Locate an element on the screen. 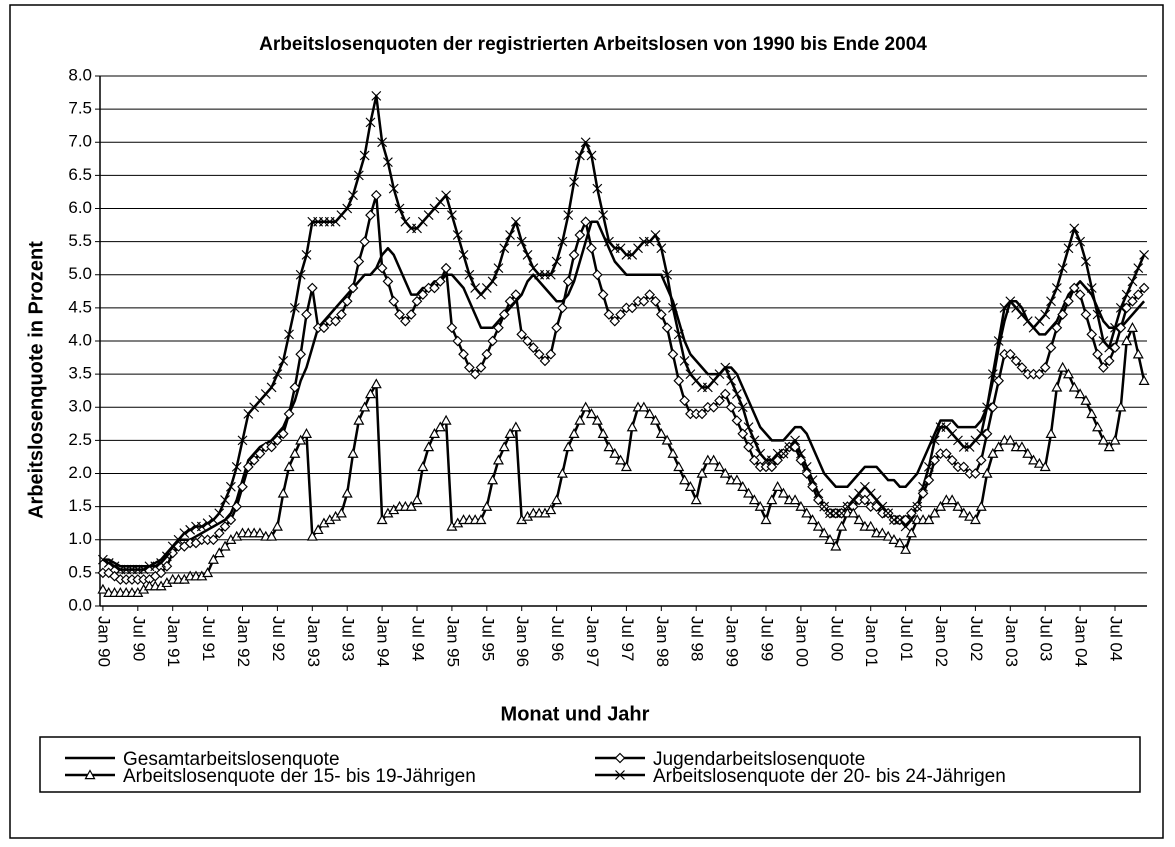 The height and width of the screenshot is (847, 1175). y-tick-label: 2.5 is located at coordinates (80, 439).